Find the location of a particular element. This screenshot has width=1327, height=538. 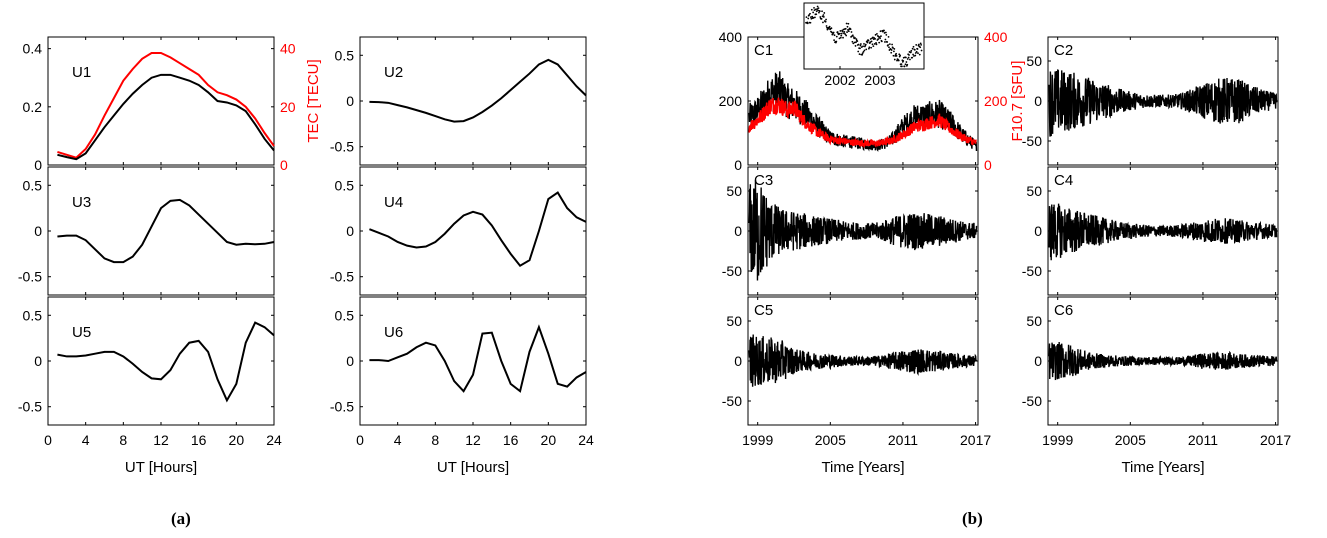

panel-label: U3 is located at coordinates (81, 202).